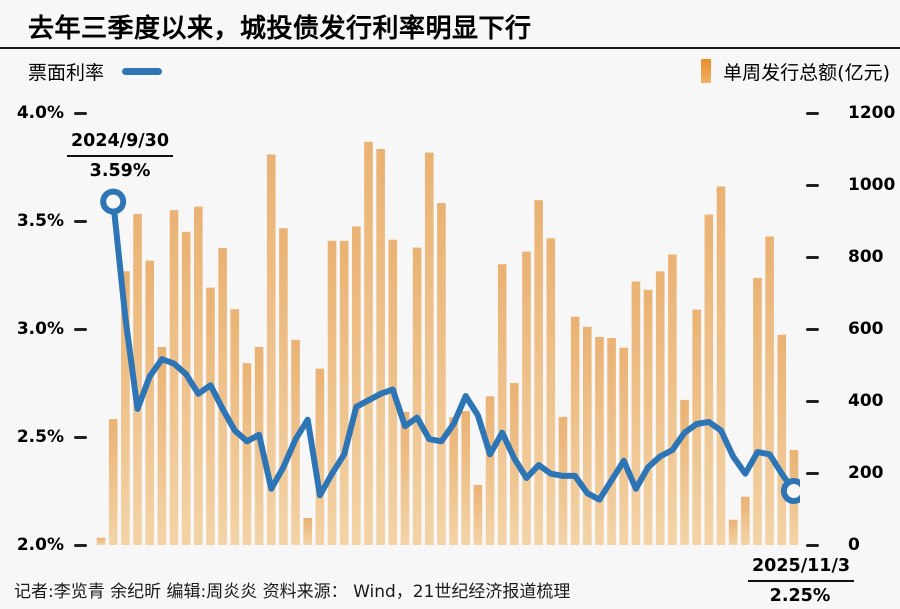 The image size is (900, 609). Describe the element at coordinates (120, 171) in the screenshot. I see `annotation-start-value: 3.59%` at that location.